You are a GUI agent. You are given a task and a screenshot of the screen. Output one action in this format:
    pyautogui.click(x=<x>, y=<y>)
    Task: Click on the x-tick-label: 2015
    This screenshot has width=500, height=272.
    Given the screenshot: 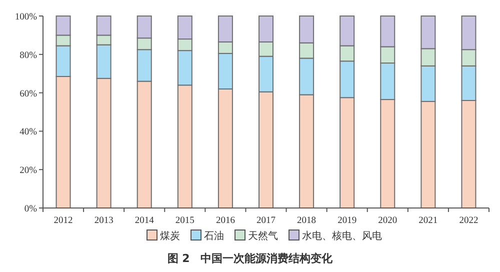 What is the action you would take?
    pyautogui.click(x=185, y=221)
    